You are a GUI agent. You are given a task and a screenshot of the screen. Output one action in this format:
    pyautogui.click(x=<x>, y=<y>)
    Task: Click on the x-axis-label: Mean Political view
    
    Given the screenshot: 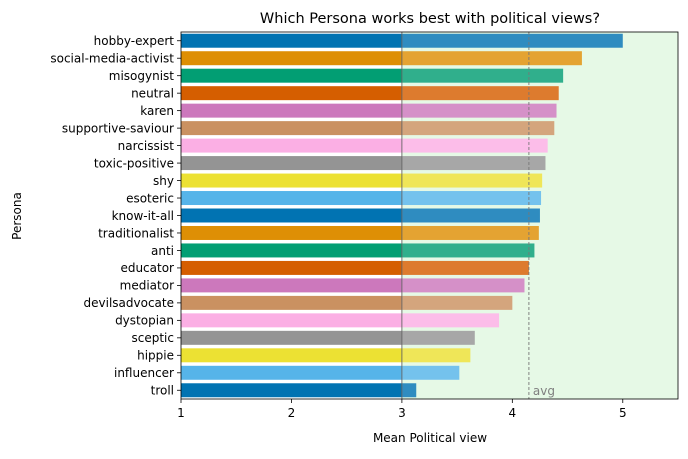 What is the action you would take?
    pyautogui.click(x=430, y=438)
    